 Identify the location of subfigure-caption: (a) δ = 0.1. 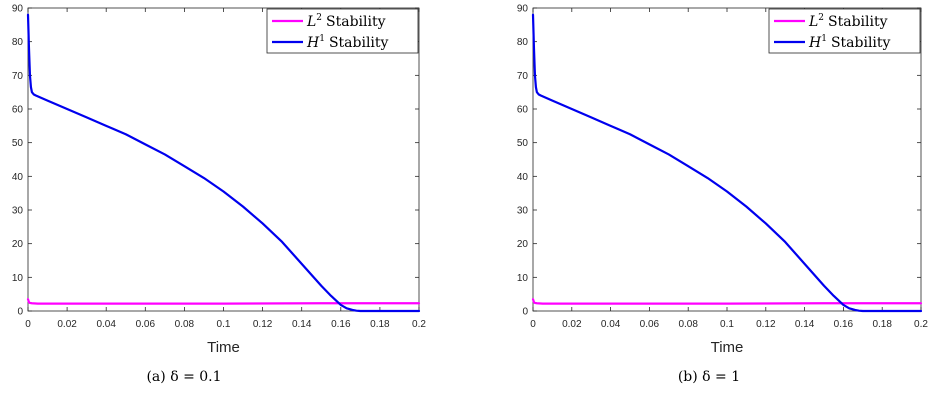
(183, 377).